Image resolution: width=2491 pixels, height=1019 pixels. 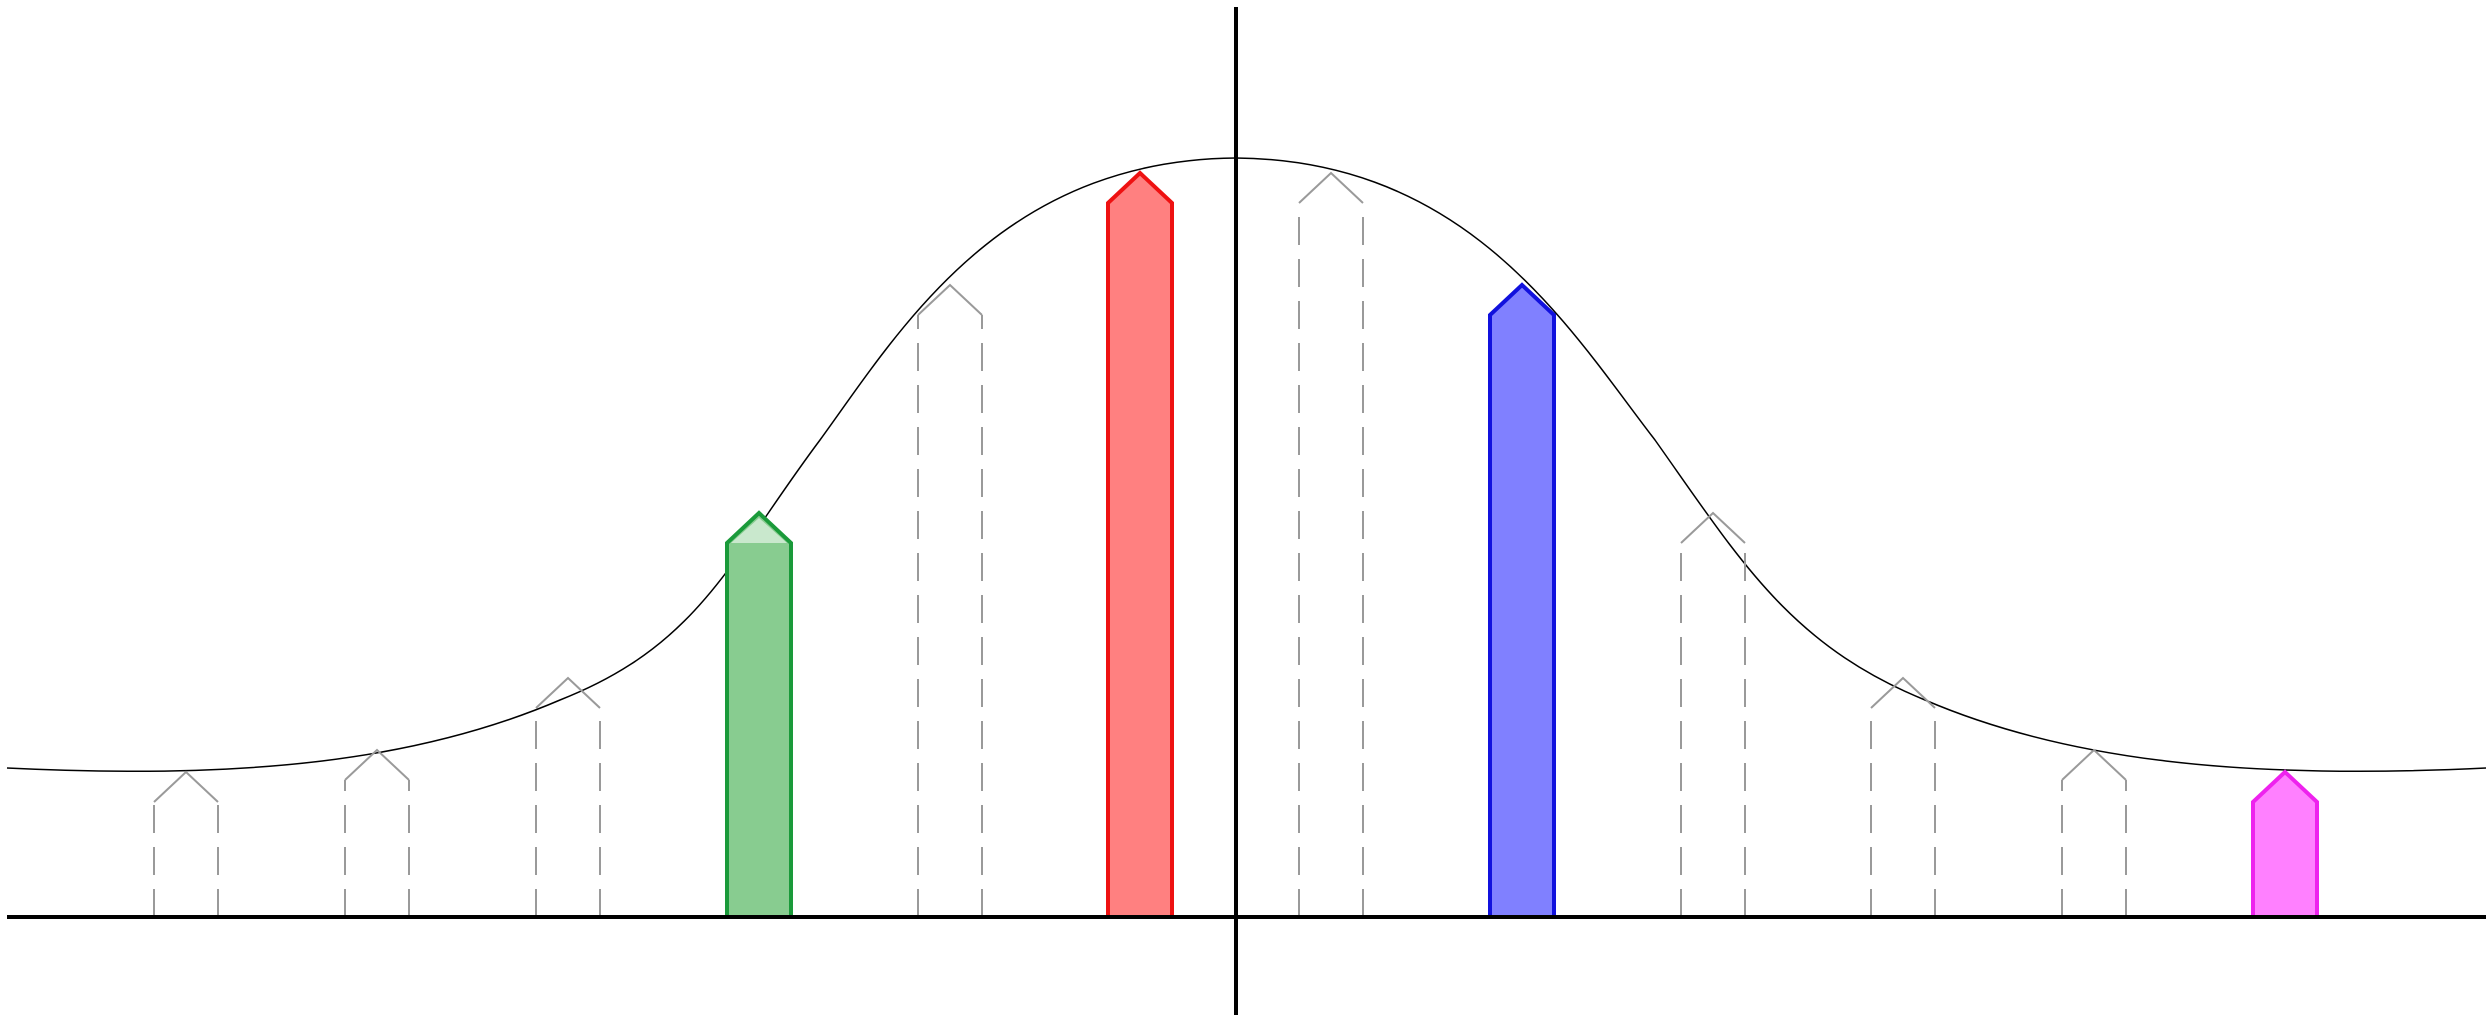 I want to click on red-bar, so click(x=1140, y=545).